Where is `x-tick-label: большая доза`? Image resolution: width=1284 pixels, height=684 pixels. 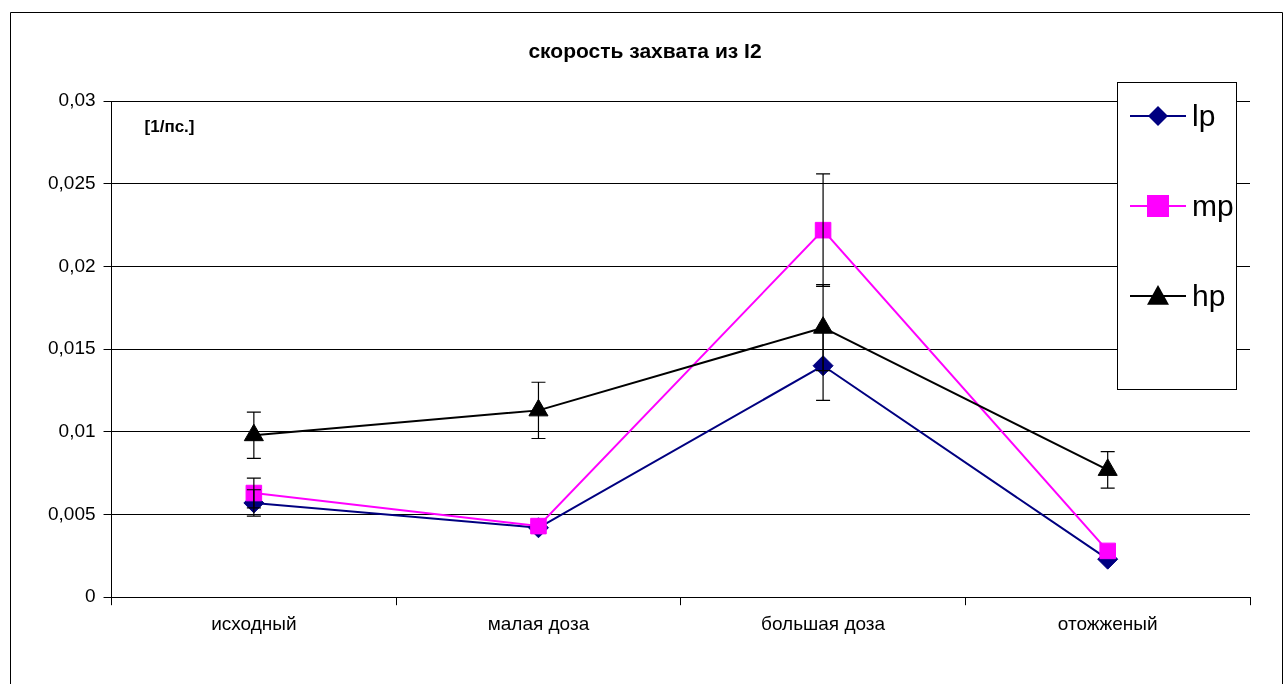 x-tick-label: большая доза is located at coordinates (823, 623).